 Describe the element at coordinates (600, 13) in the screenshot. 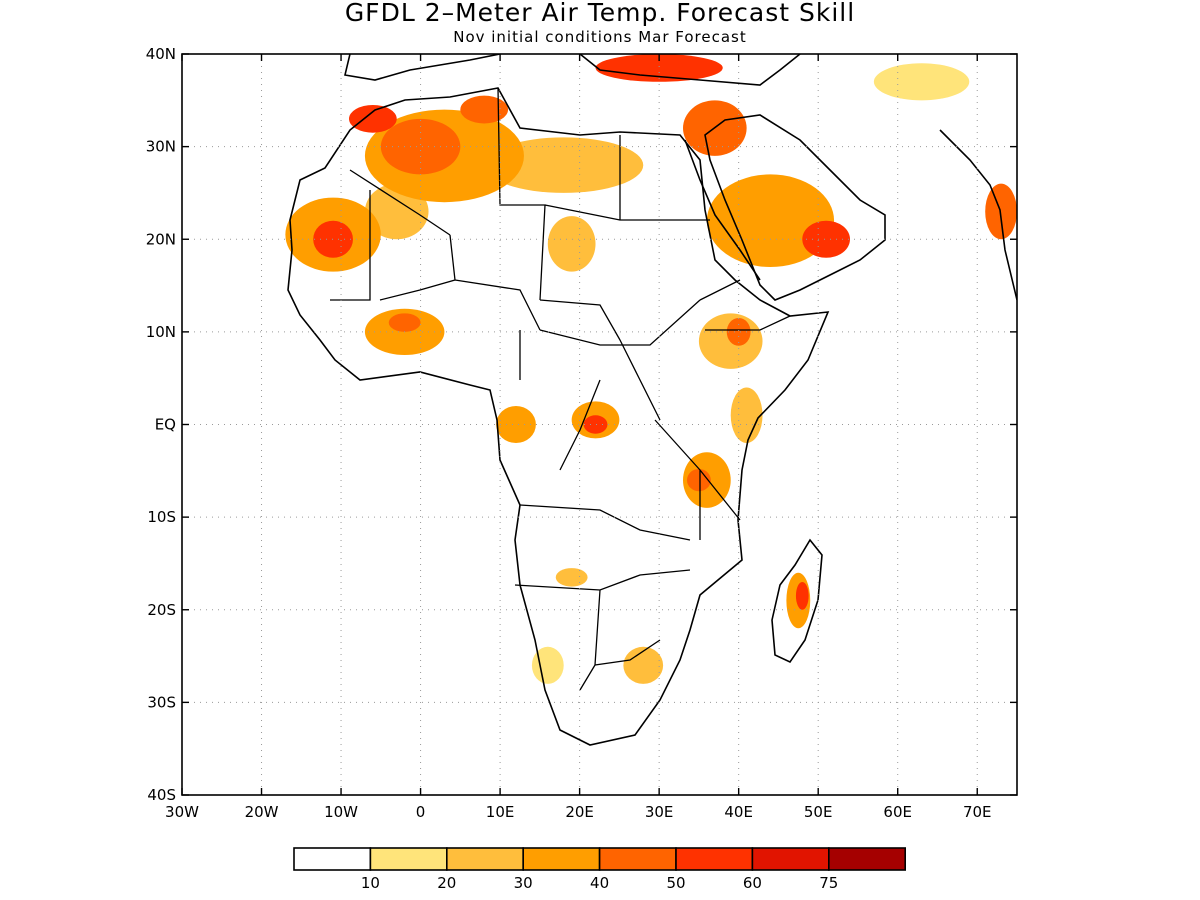

I see `map-title: GFDL 2–Meter Air Temp. Forecast Skill` at that location.